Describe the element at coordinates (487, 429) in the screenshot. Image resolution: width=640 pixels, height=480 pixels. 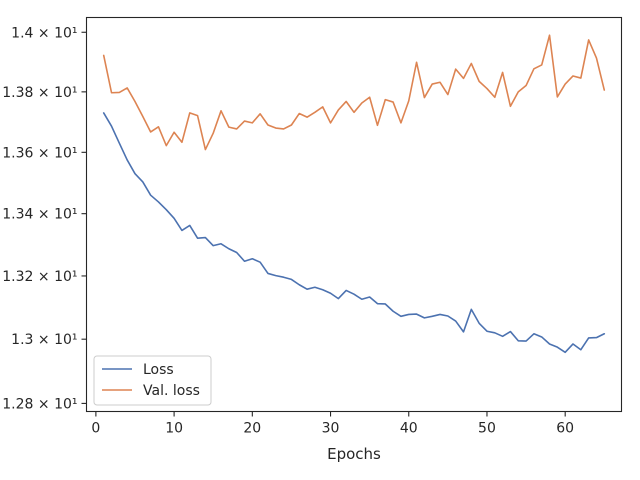
I see `x-tick-label: 50` at that location.